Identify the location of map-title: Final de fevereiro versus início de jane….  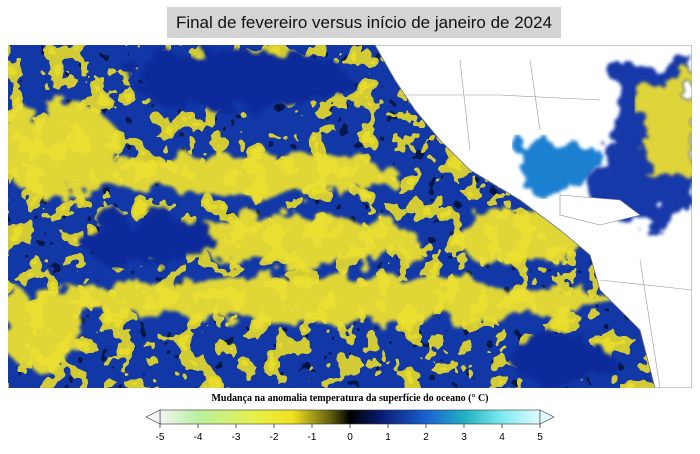
(364, 22).